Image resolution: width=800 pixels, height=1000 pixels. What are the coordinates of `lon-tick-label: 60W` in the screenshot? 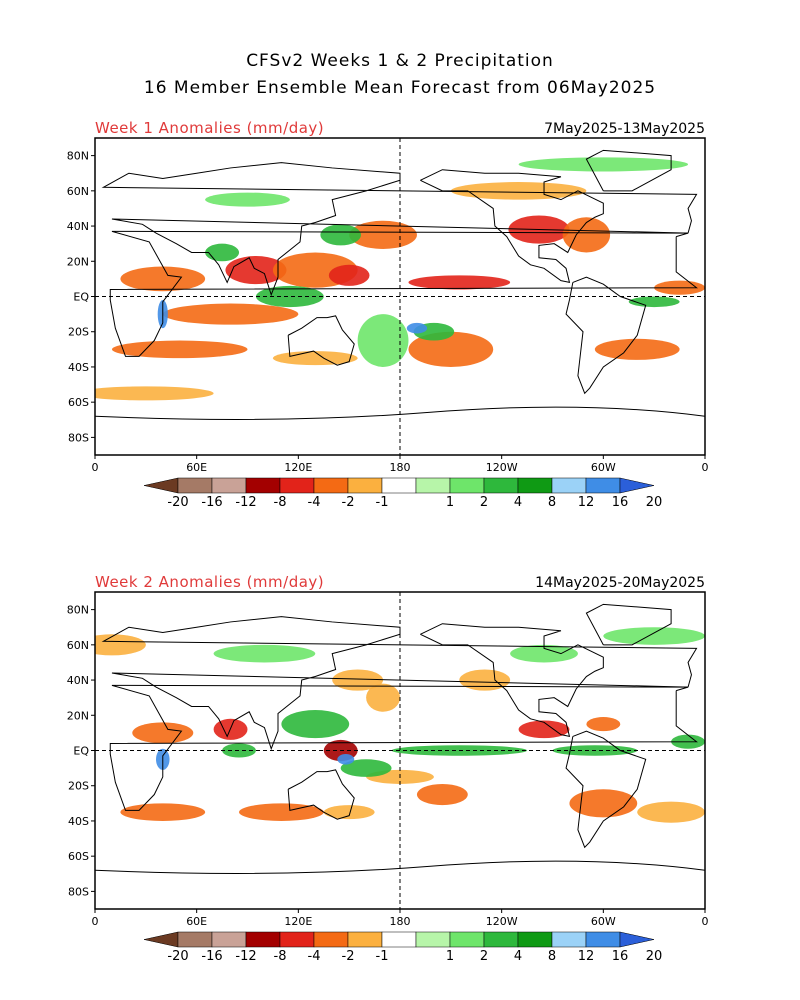 It's located at (603, 467).